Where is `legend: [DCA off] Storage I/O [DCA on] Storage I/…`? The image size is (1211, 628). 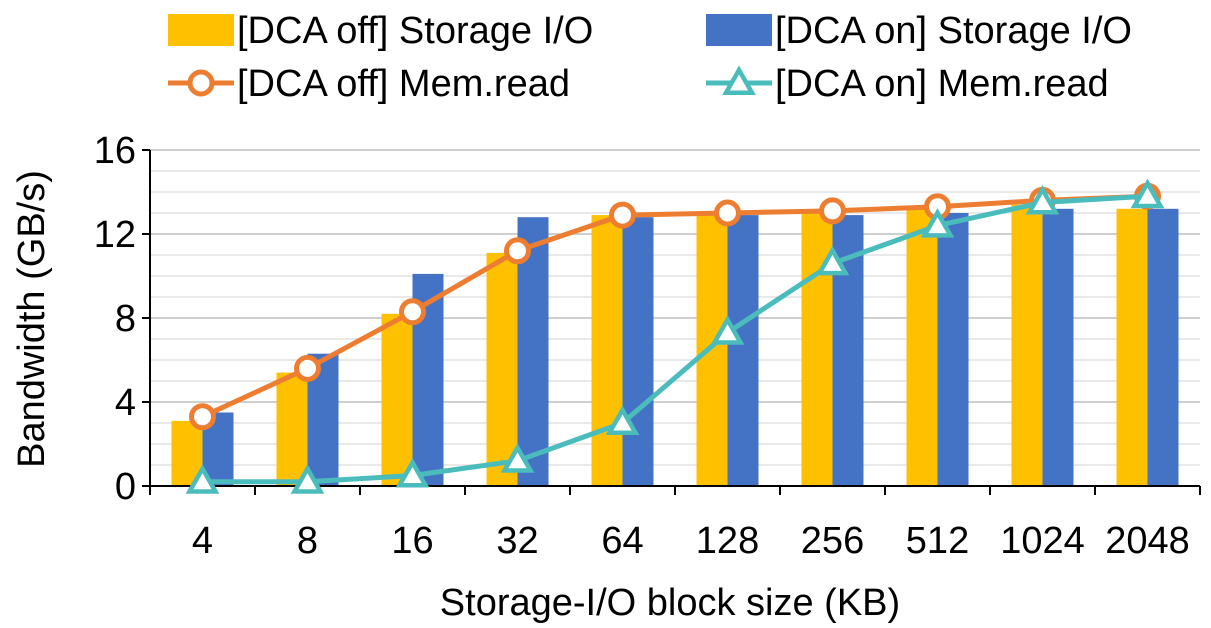 legend: [DCA off] Storage I/O [DCA on] Storage I/… is located at coordinates (650, 57).